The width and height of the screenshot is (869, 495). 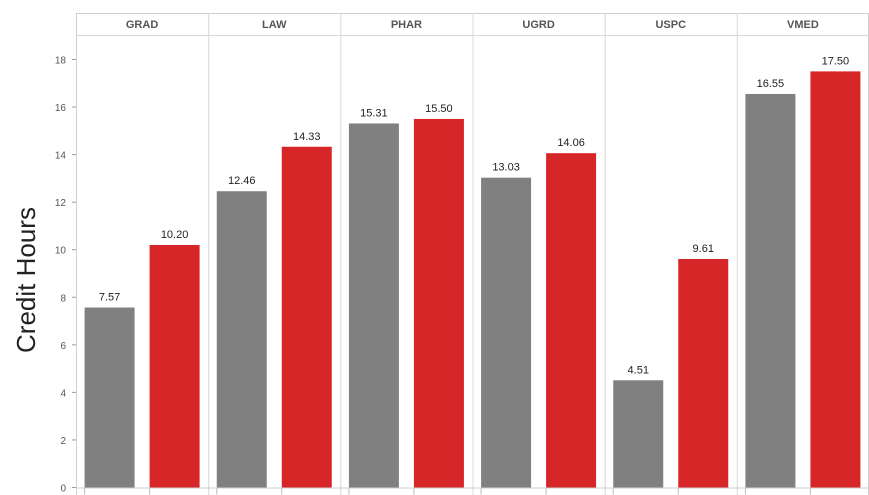 I want to click on y-tick-label: 6, so click(x=63, y=346).